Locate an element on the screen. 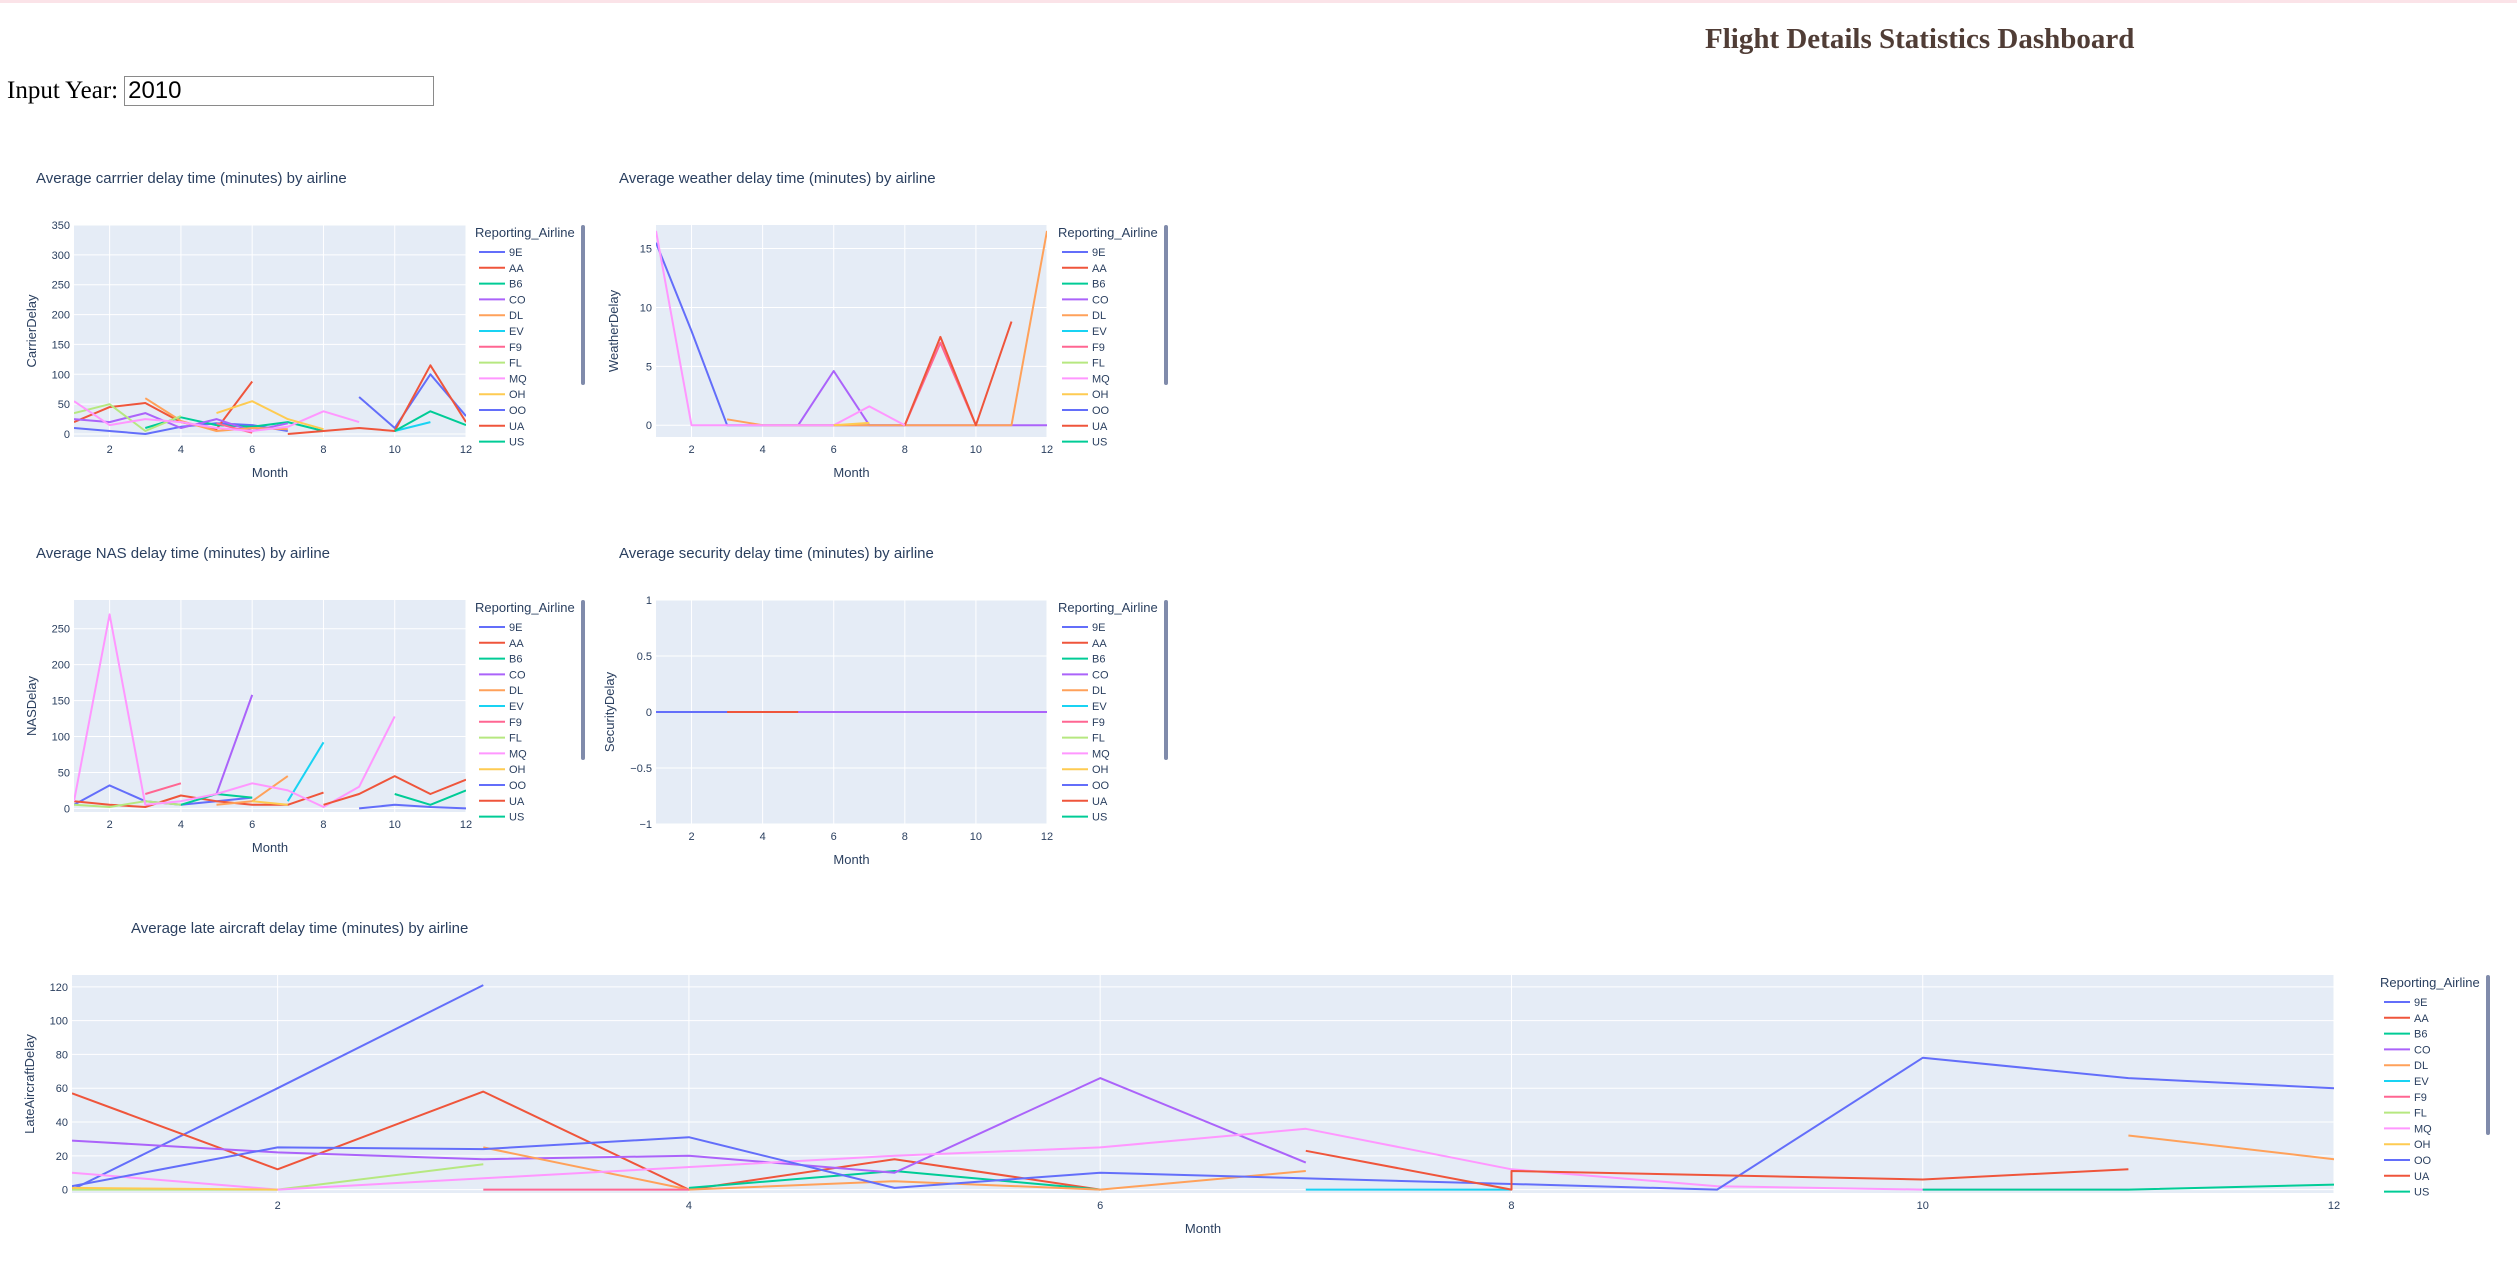 The image size is (2517, 1274). series-lines is located at coordinates (270, 399).